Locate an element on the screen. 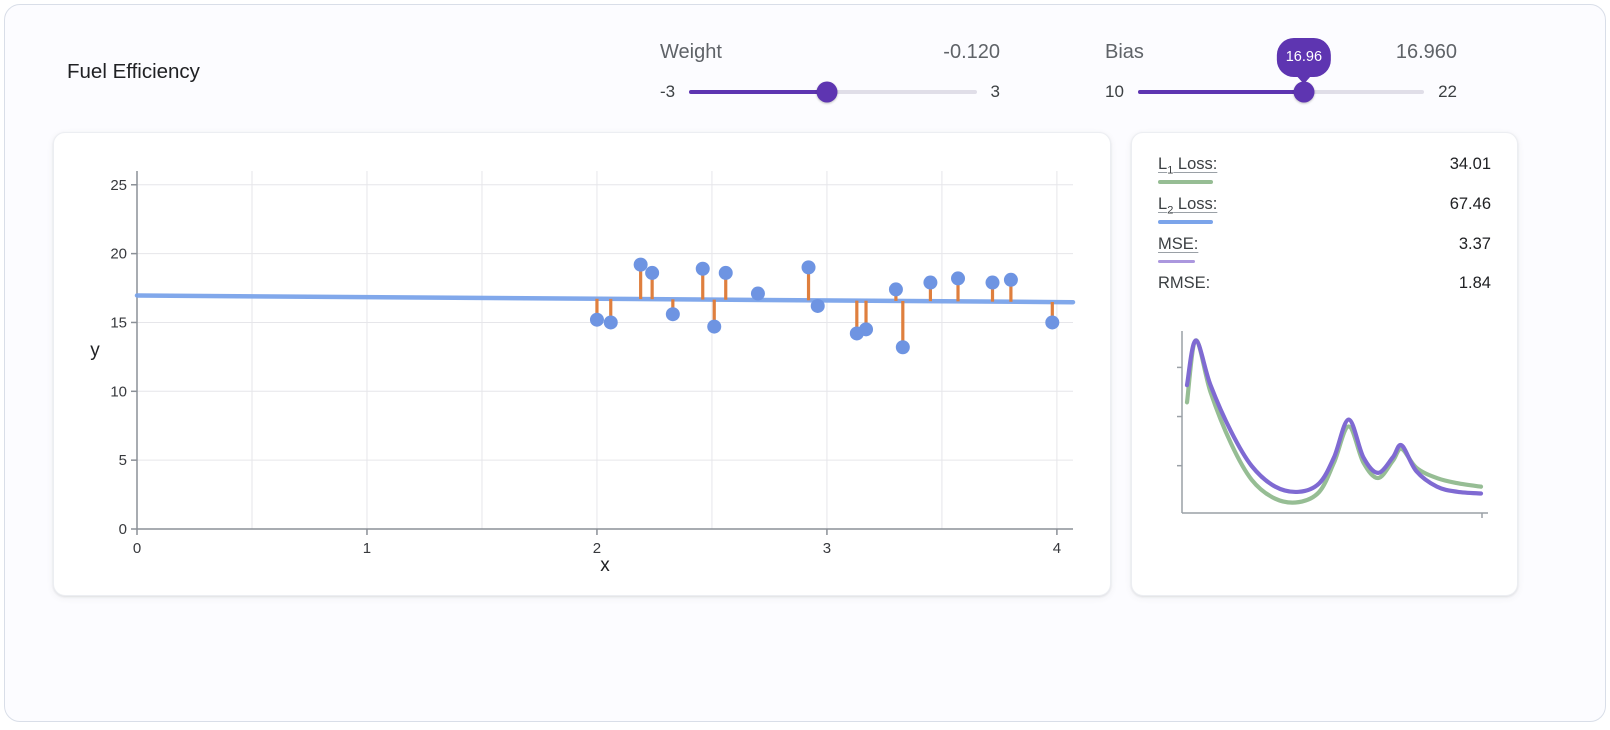 Image resolution: width=1610 pixels, height=730 pixels. svg-text: 25 is located at coordinates (118, 185).